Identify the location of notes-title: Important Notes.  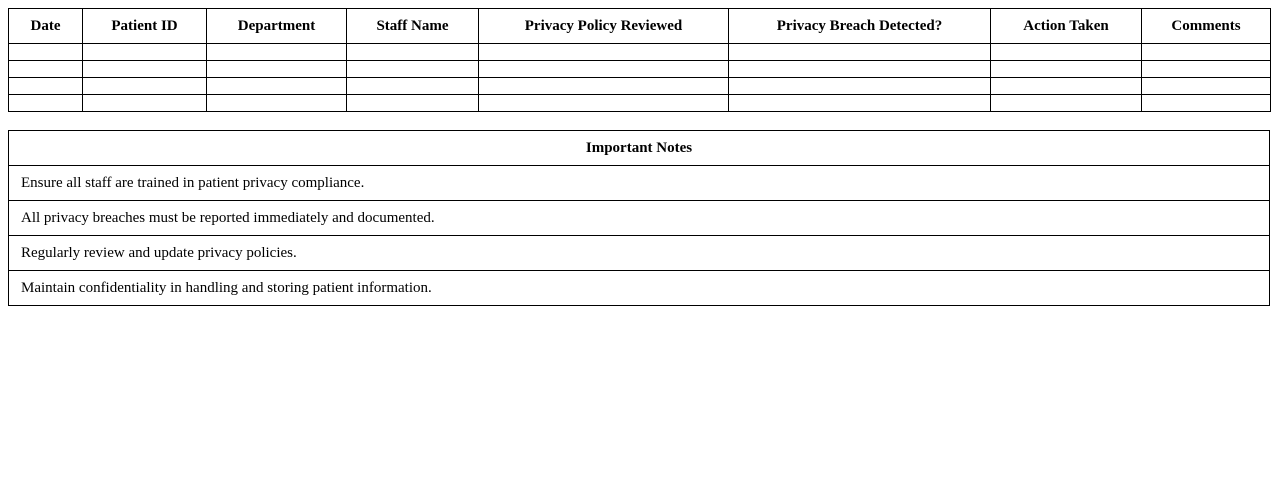
(639, 148).